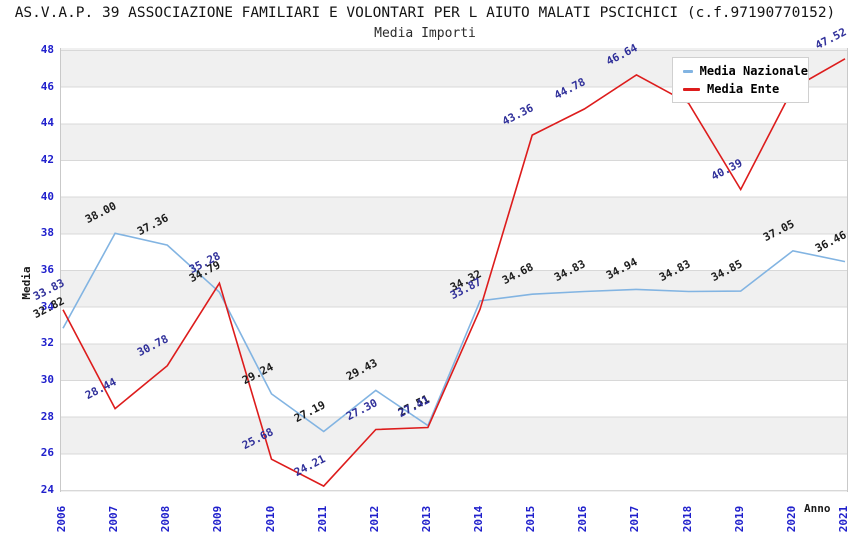  Describe the element at coordinates (817, 508) in the screenshot. I see `x-axis-title: Anno` at that location.